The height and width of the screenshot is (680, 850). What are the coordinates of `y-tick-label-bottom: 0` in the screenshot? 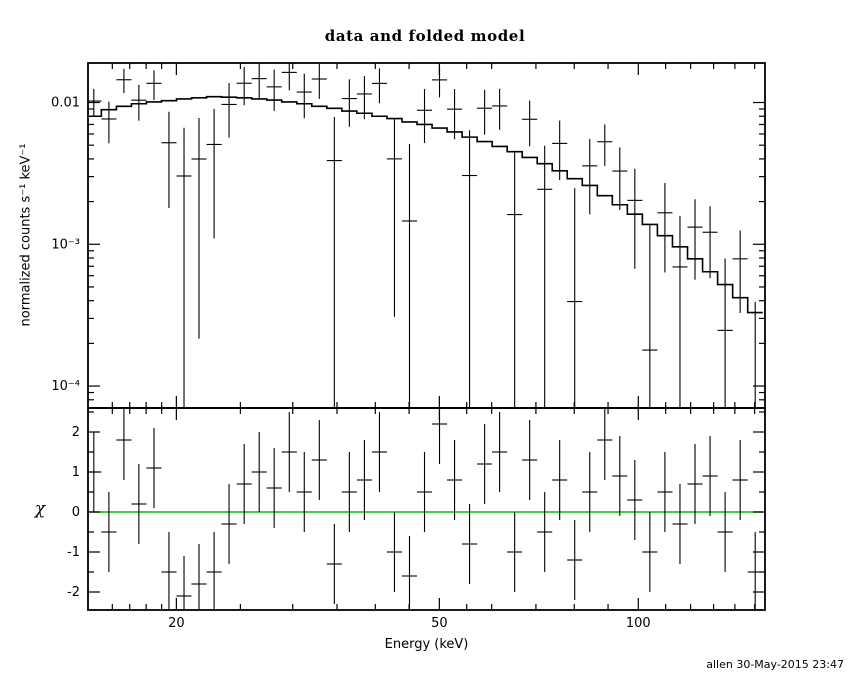 It's located at (76, 512).